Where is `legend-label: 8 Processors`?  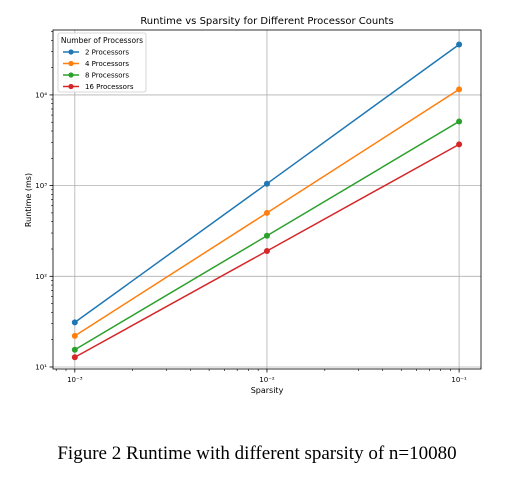 legend-label: 8 Processors is located at coordinates (107, 76).